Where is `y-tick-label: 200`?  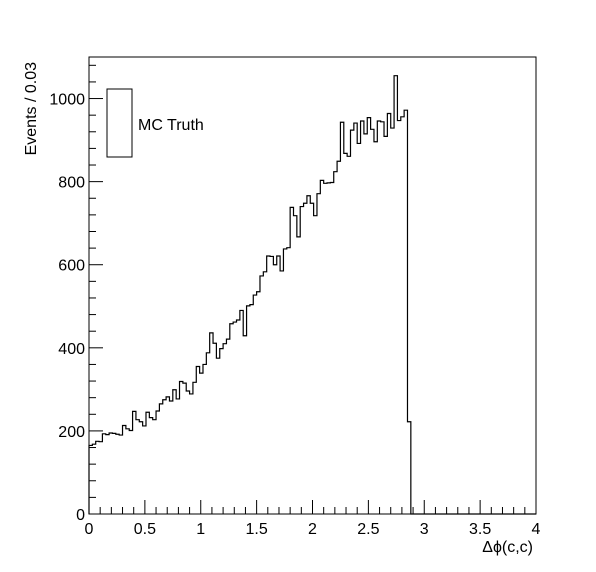
y-tick-label: 200 is located at coordinates (71, 432).